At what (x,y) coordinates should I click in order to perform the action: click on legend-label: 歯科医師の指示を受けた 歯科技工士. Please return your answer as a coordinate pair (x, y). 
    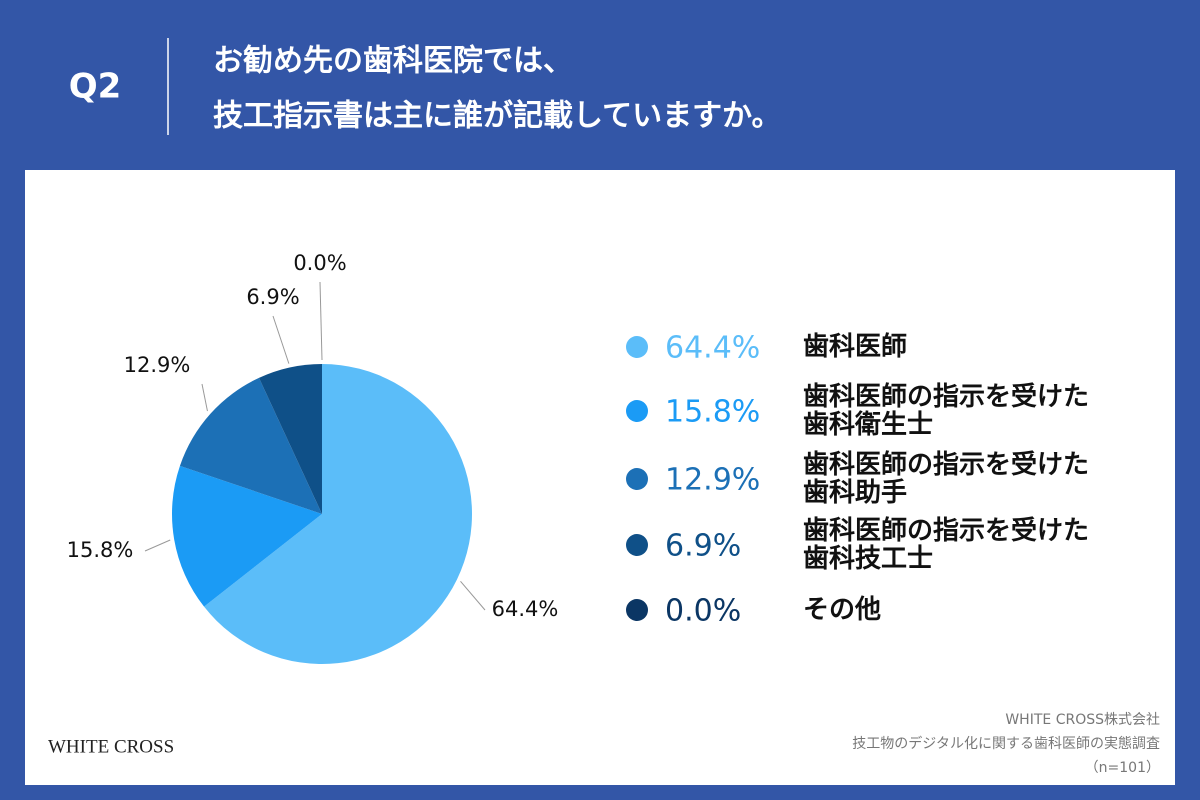
    Looking at the image, I should click on (946, 545).